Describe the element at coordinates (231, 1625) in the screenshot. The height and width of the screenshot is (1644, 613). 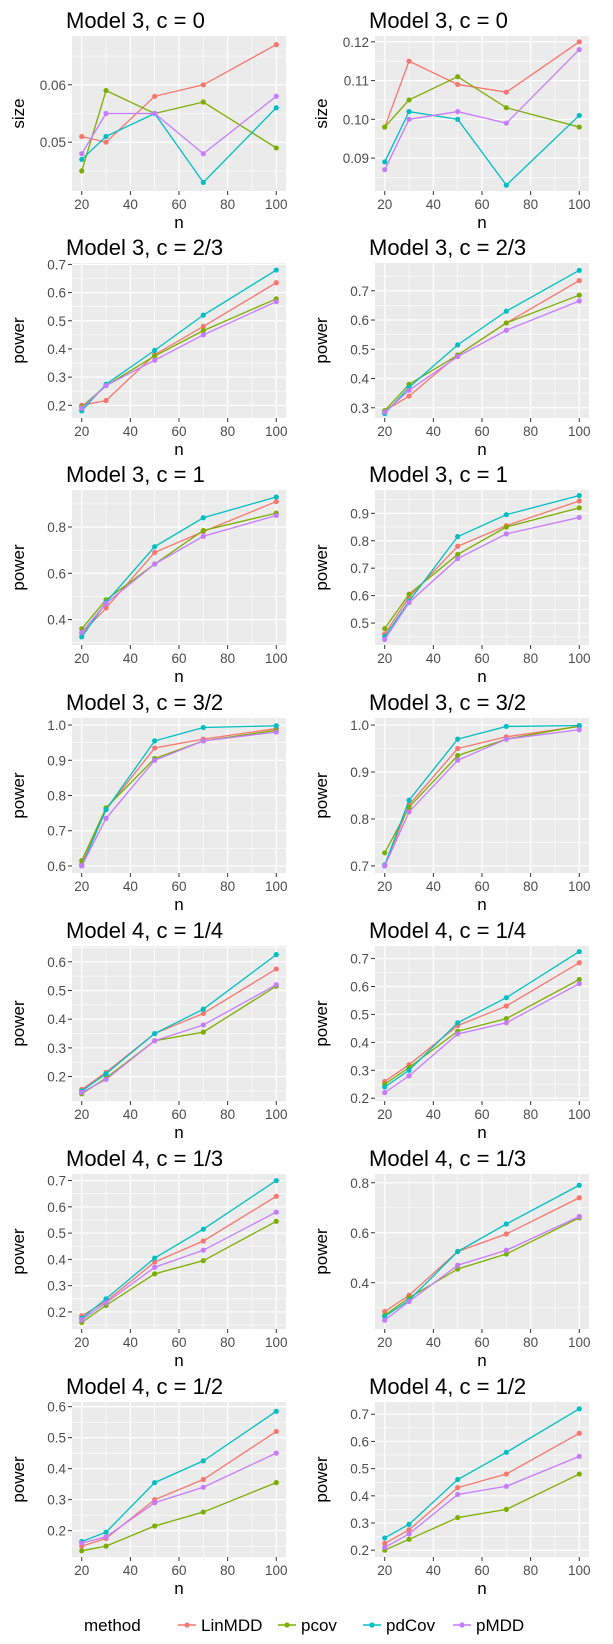
I see `legend-label-linmdd: LinMDD` at that location.